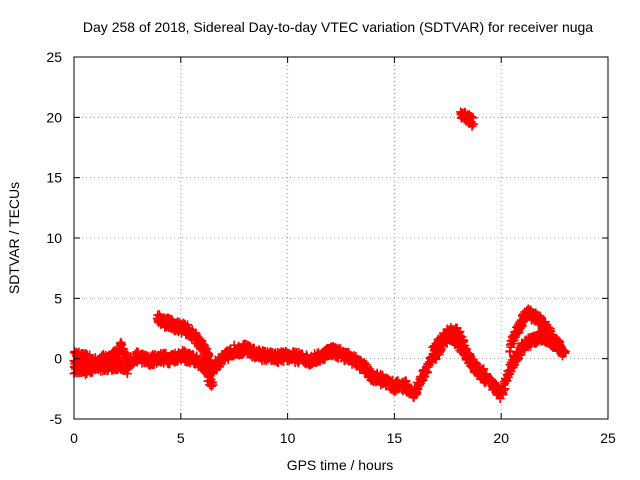 Image resolution: width=640 pixels, height=480 pixels. I want to click on series-SDTVAR-peak-branch, so click(458, 353).